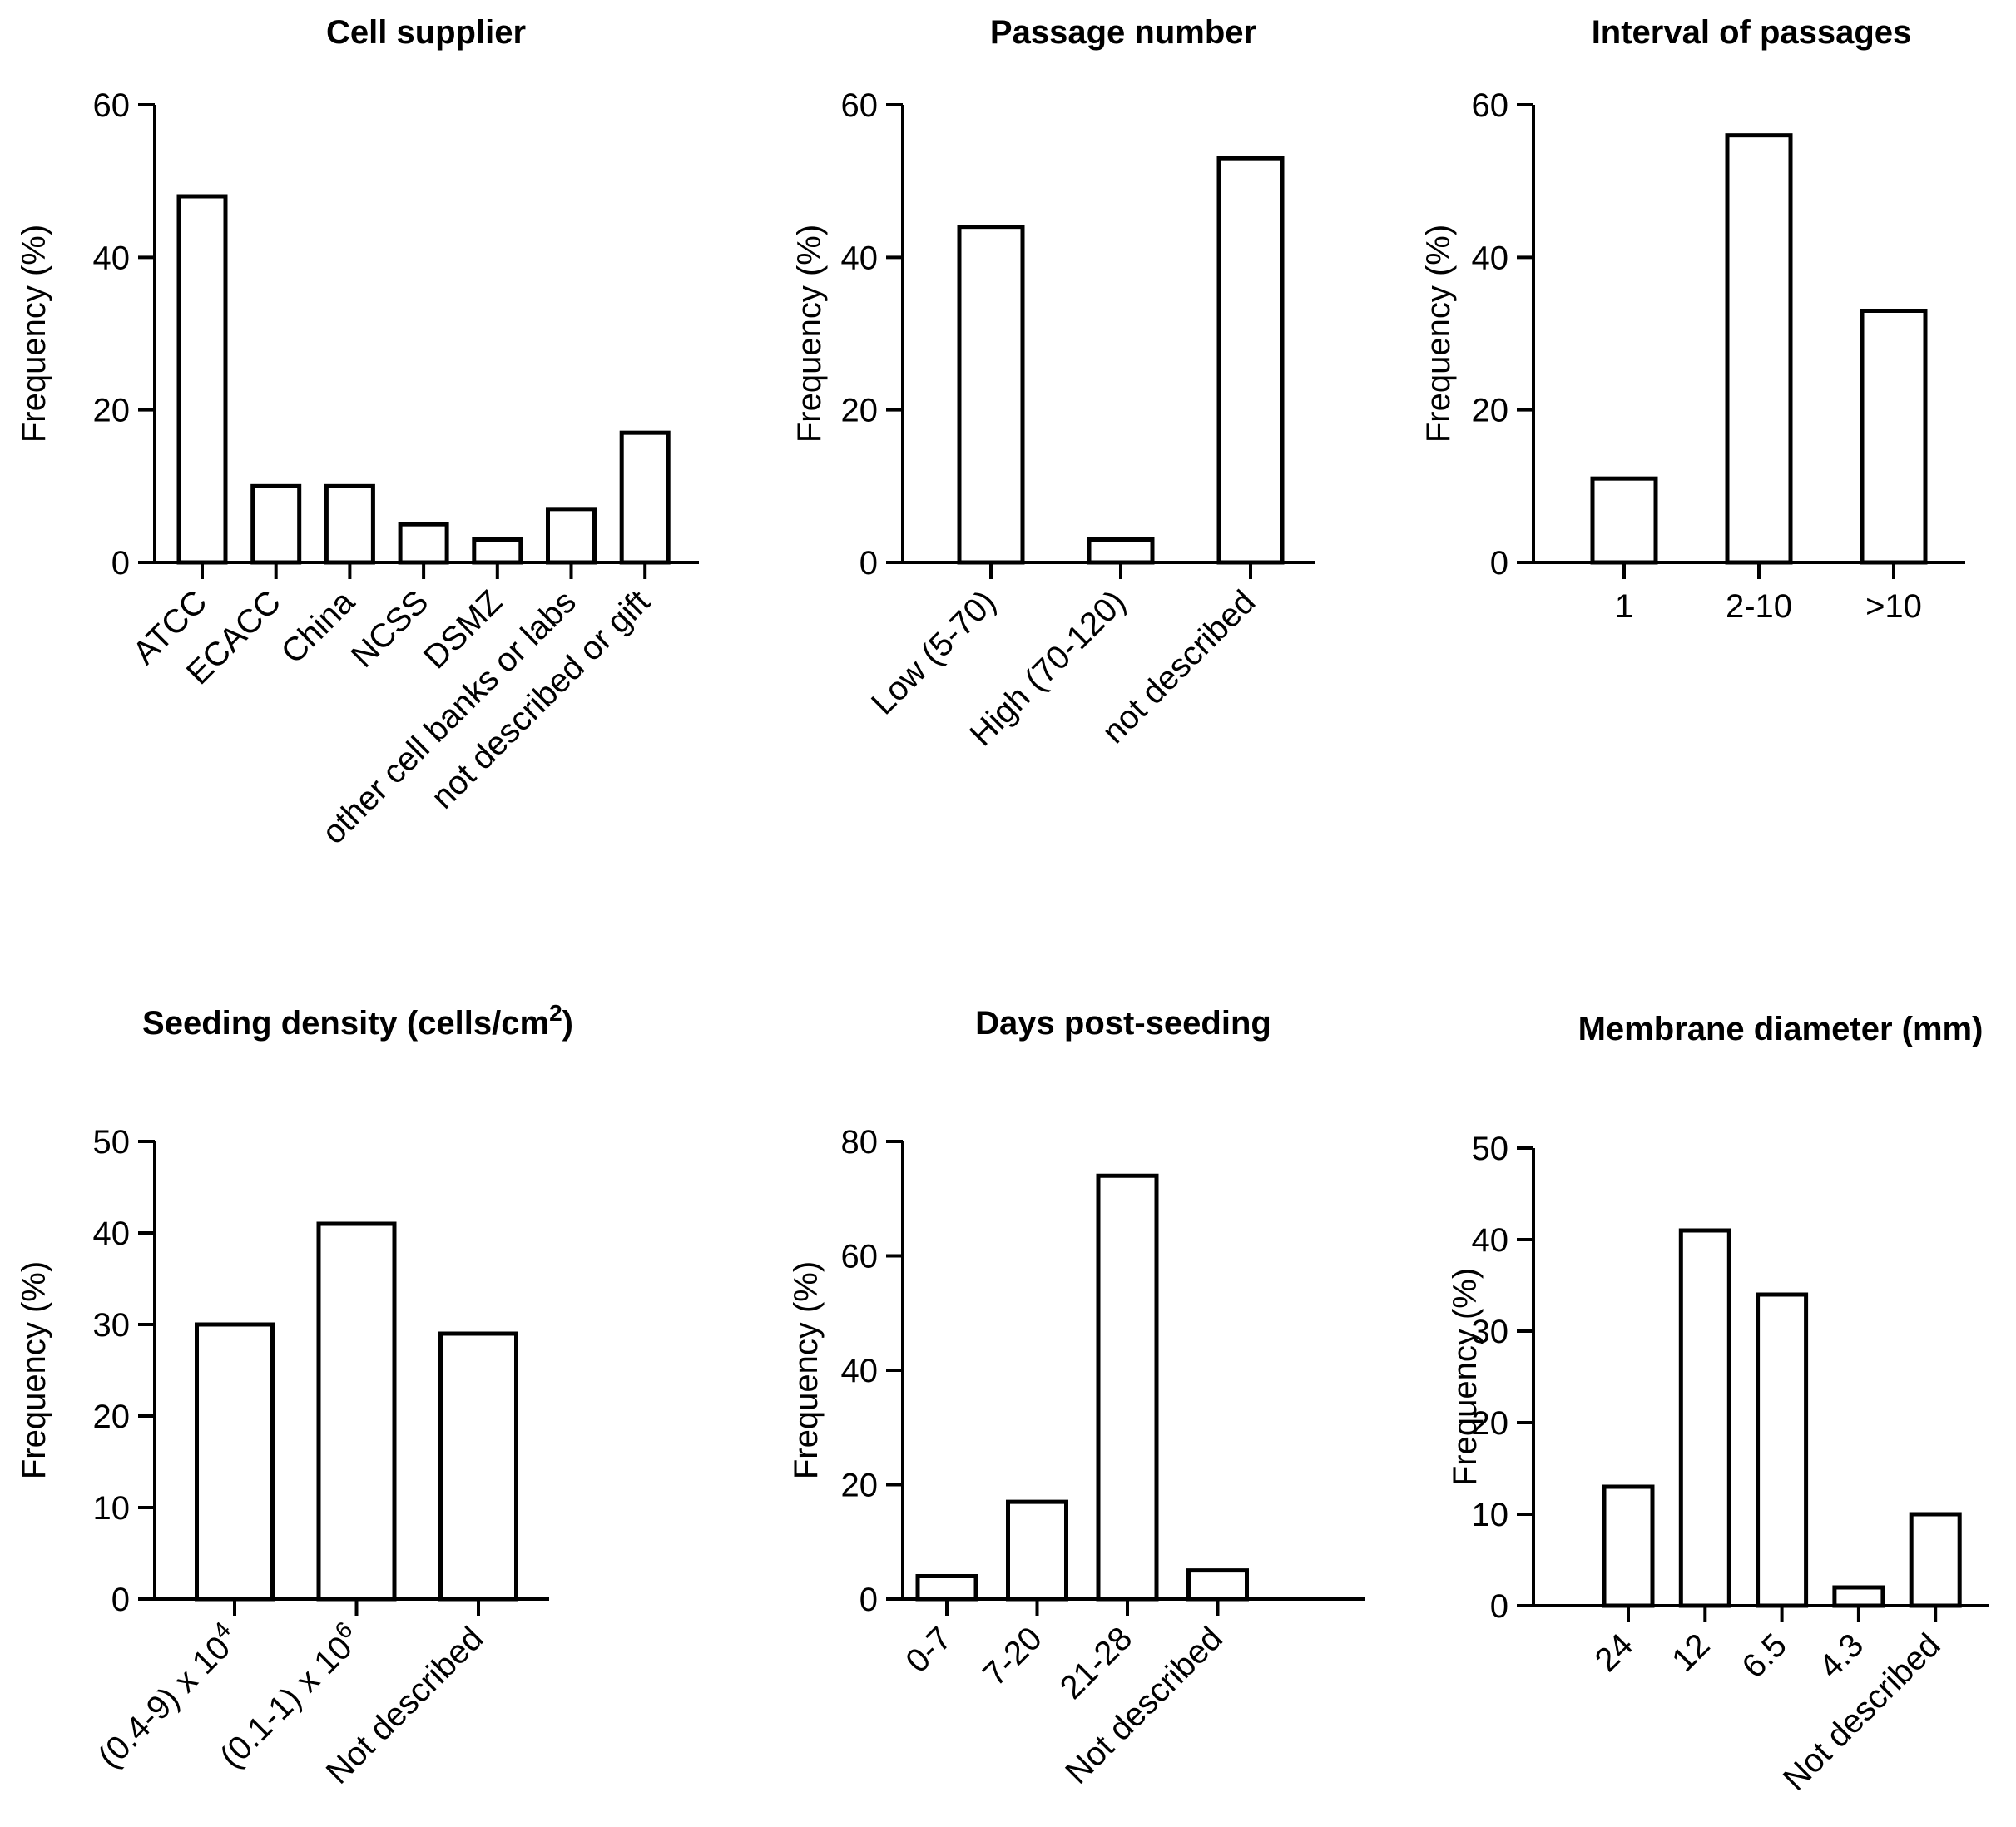 The image size is (2016, 1827). I want to click on category-label: Not described, so click(1144, 1705).